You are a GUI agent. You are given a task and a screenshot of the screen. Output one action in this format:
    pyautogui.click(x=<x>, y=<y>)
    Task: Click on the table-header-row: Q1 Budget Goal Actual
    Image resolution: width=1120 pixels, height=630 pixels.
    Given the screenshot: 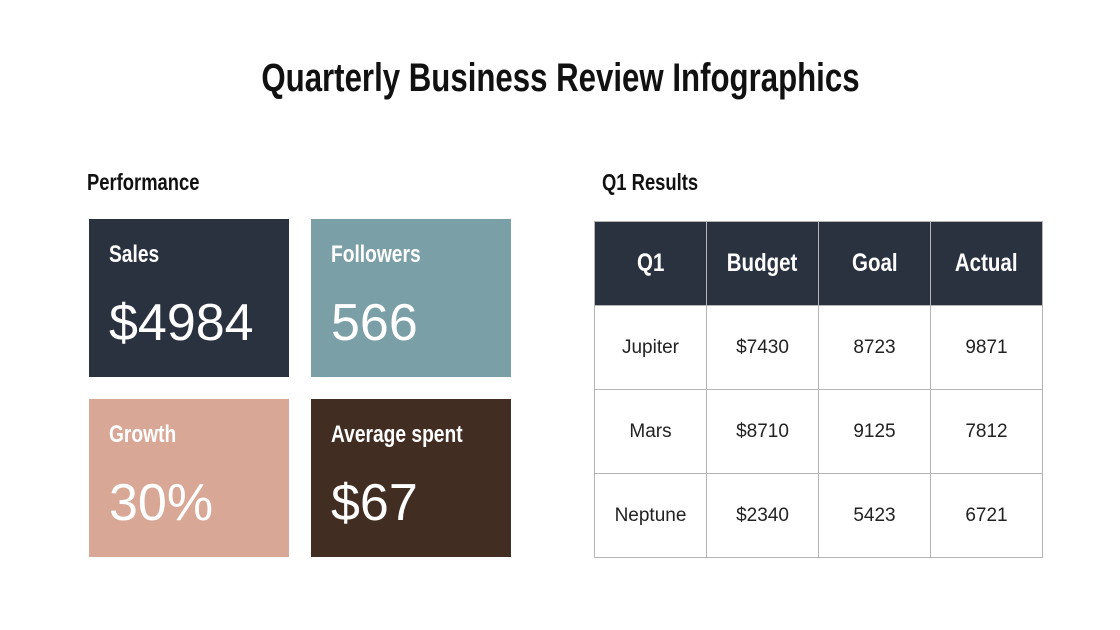 What is the action you would take?
    pyautogui.click(x=818, y=263)
    